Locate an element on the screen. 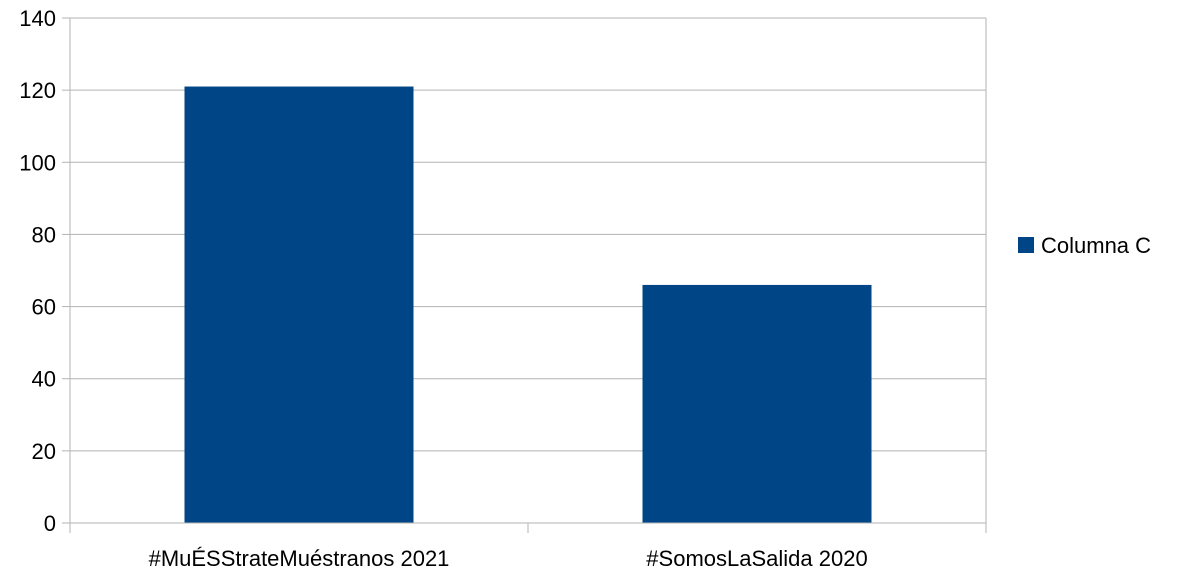  x-category-label: #MuÉSStrateMuéstranos 2021 is located at coordinates (299, 558).